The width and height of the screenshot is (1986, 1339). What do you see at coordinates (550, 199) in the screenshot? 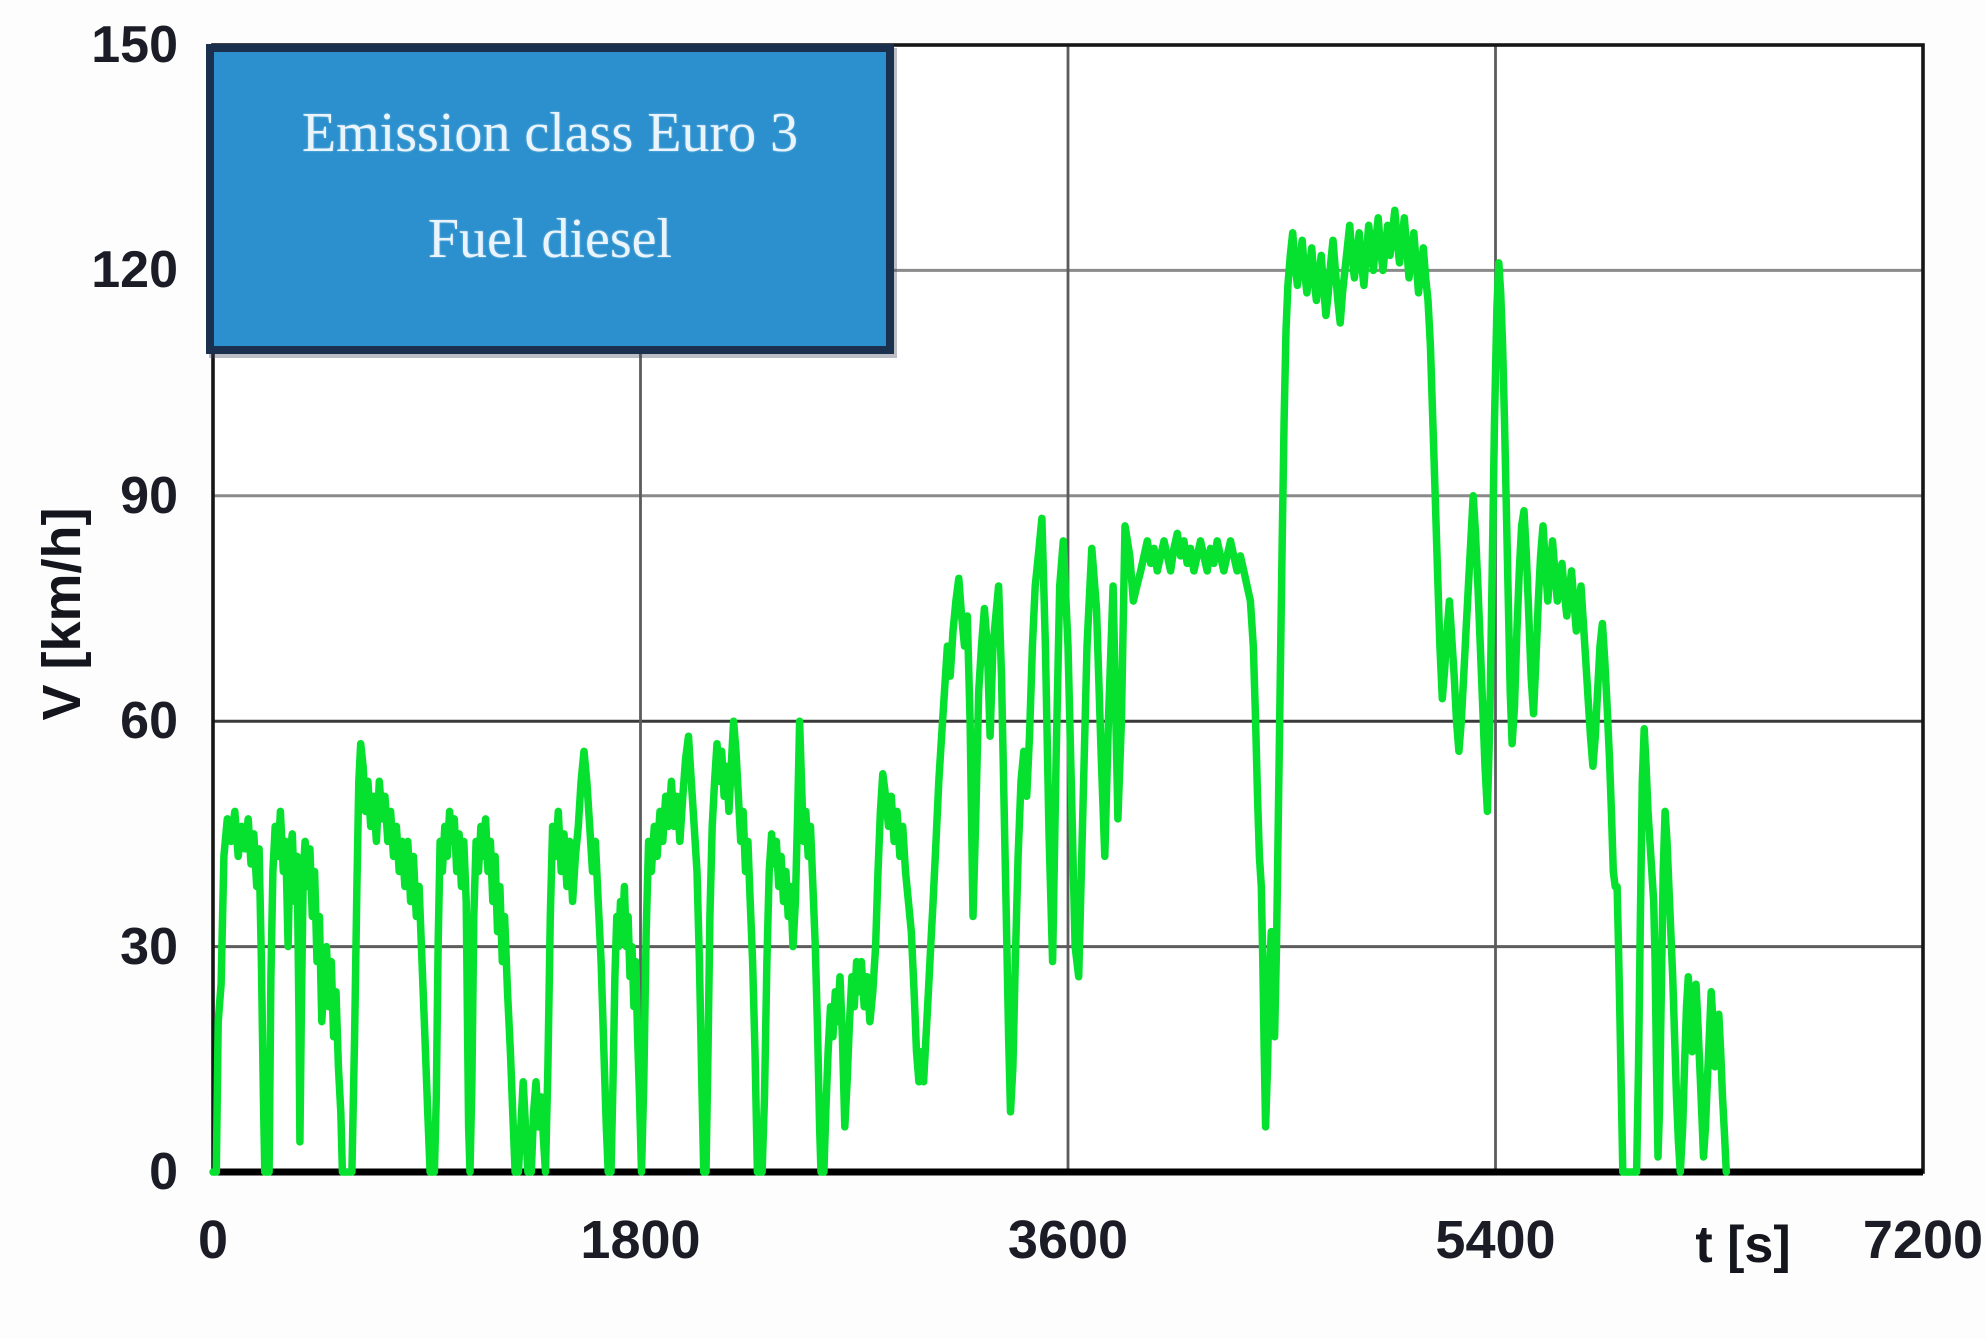
I see `legend-annotation-box: Emission class Euro 3 Fuel diesel` at bounding box center [550, 199].